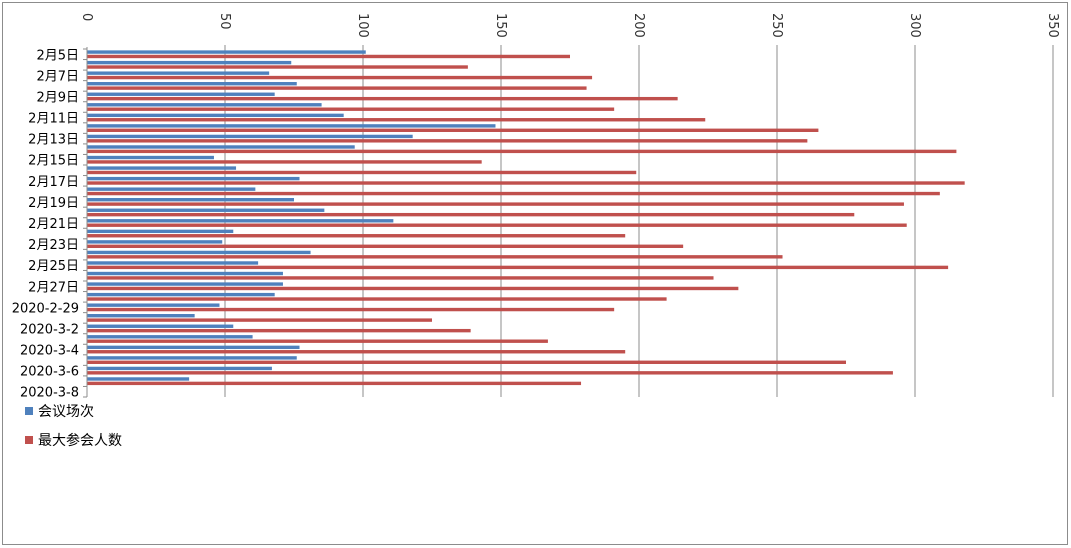 This screenshot has height=548, width=1071. What do you see at coordinates (914, 25) in the screenshot?
I see `x-tick-label: 300` at bounding box center [914, 25].